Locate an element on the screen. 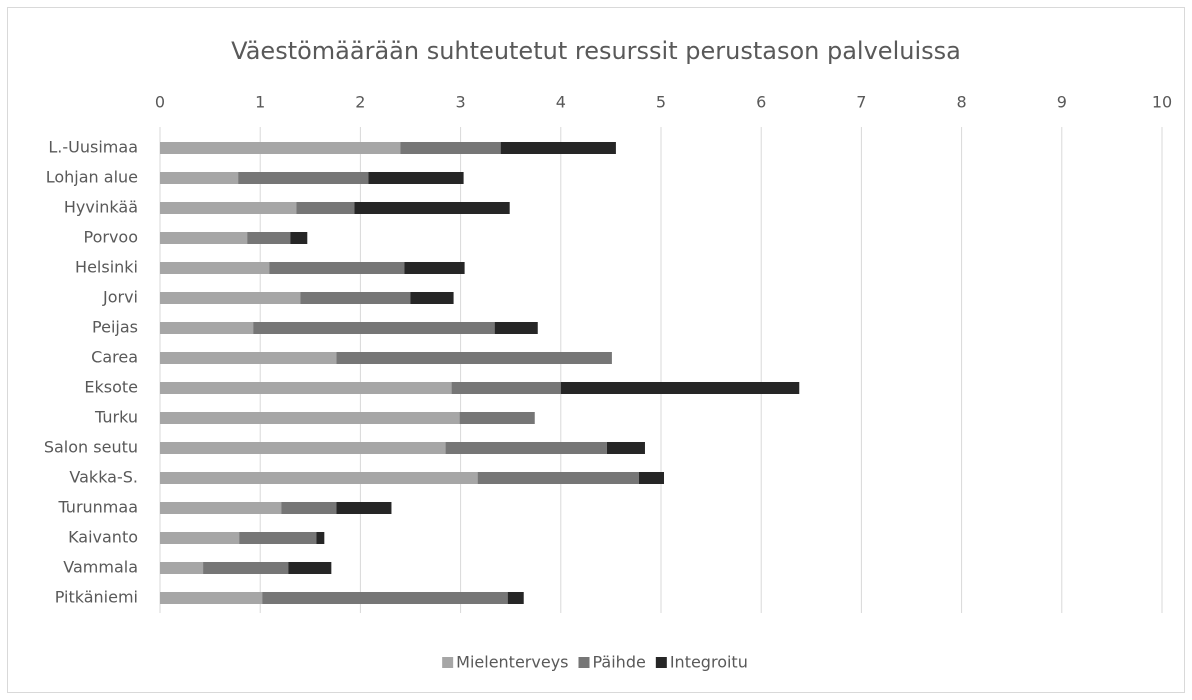 This screenshot has width=1192, height=700. y-tick-label: Turku is located at coordinates (116, 417).